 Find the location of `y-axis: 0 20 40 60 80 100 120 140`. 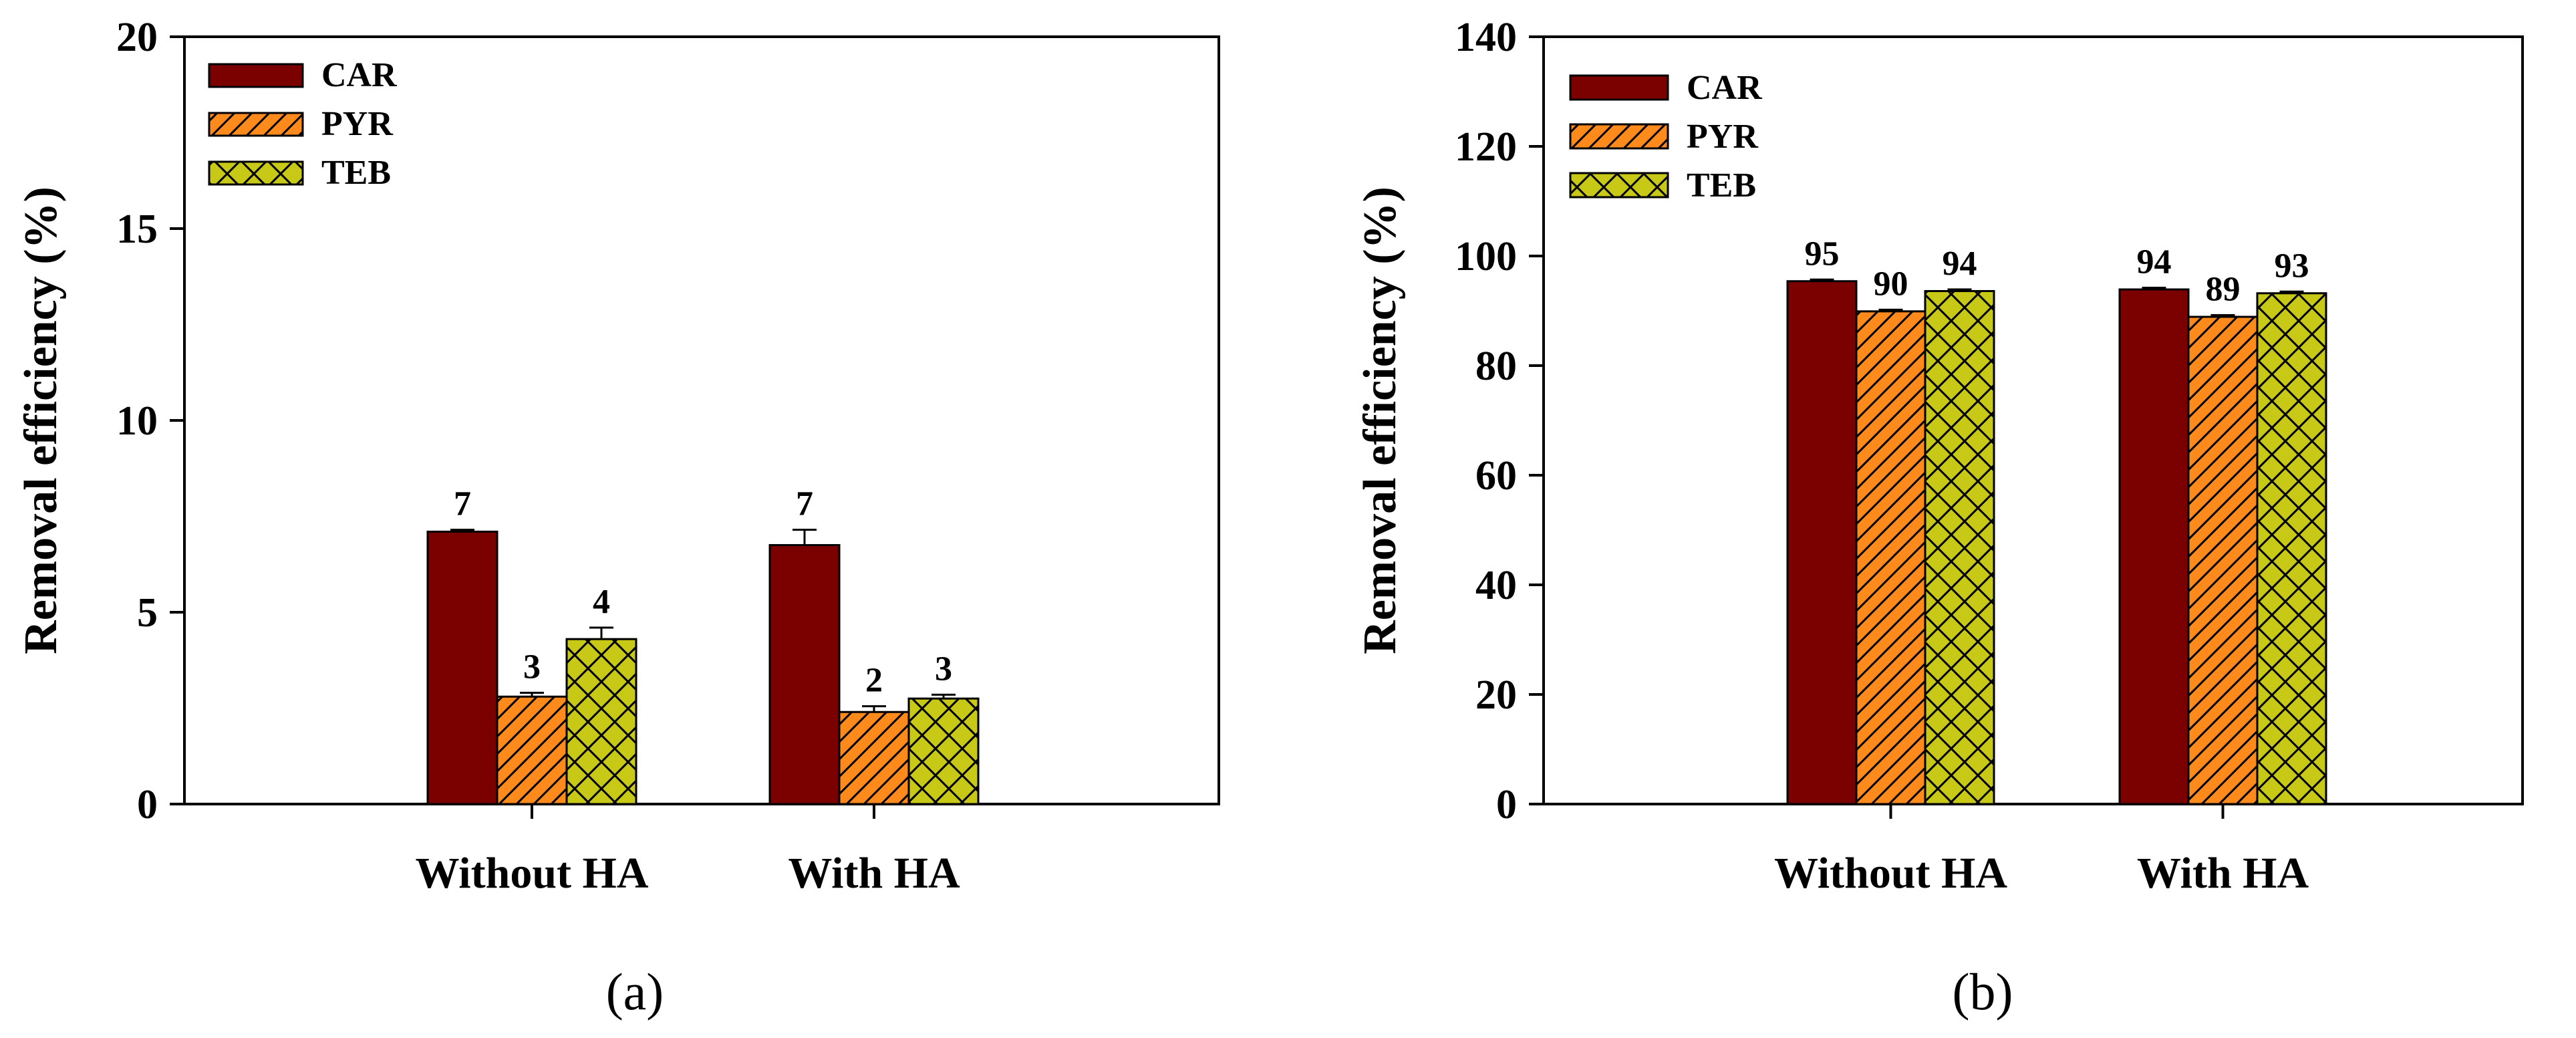

y-axis: 0 20 40 60 80 100 120 140 is located at coordinates (1499, 421).